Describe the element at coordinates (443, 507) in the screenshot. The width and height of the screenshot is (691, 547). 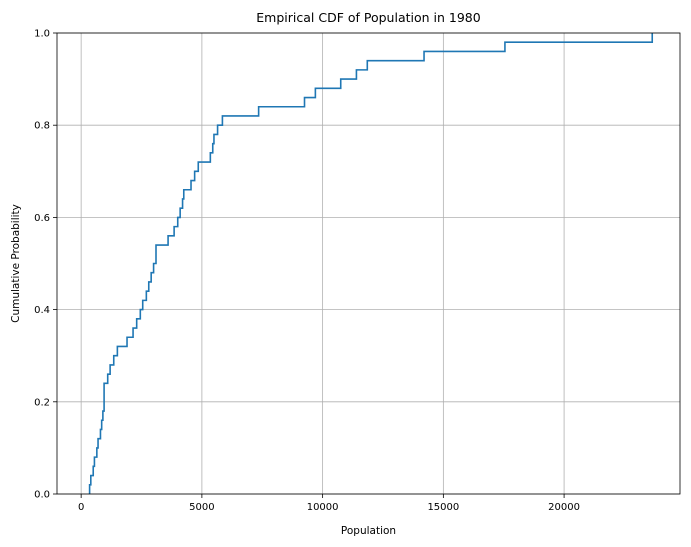
I see `x-tick-label: 15000` at that location.